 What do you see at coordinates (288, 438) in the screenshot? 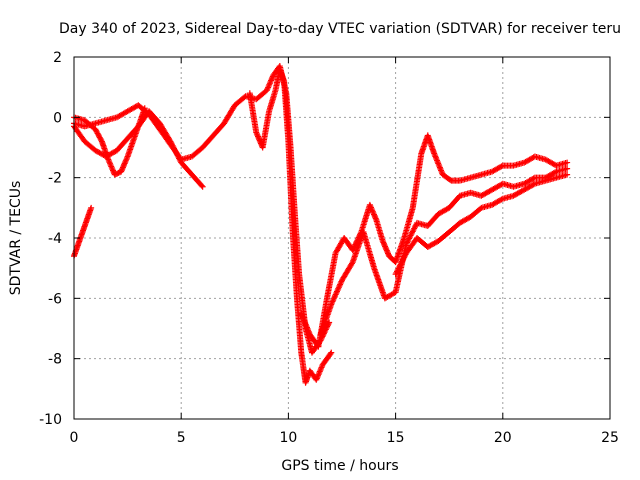
I see `x-tick-label: 10` at bounding box center [288, 438].